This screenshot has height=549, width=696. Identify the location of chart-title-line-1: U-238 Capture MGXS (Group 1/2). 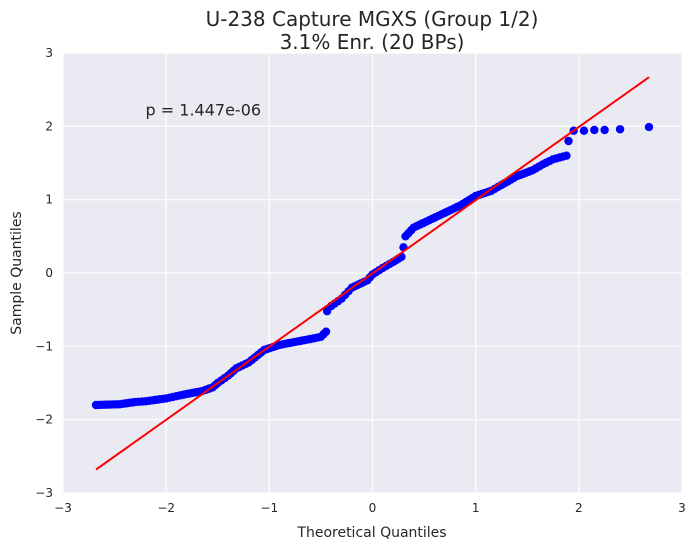
(372, 19).